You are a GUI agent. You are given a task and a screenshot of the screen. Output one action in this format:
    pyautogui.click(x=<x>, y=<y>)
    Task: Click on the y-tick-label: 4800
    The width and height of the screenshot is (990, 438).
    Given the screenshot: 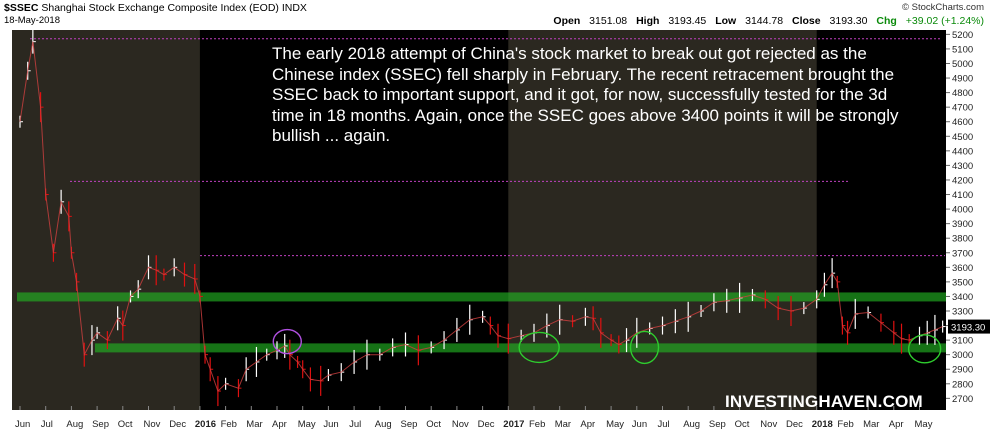 What is the action you would take?
    pyautogui.click(x=962, y=93)
    